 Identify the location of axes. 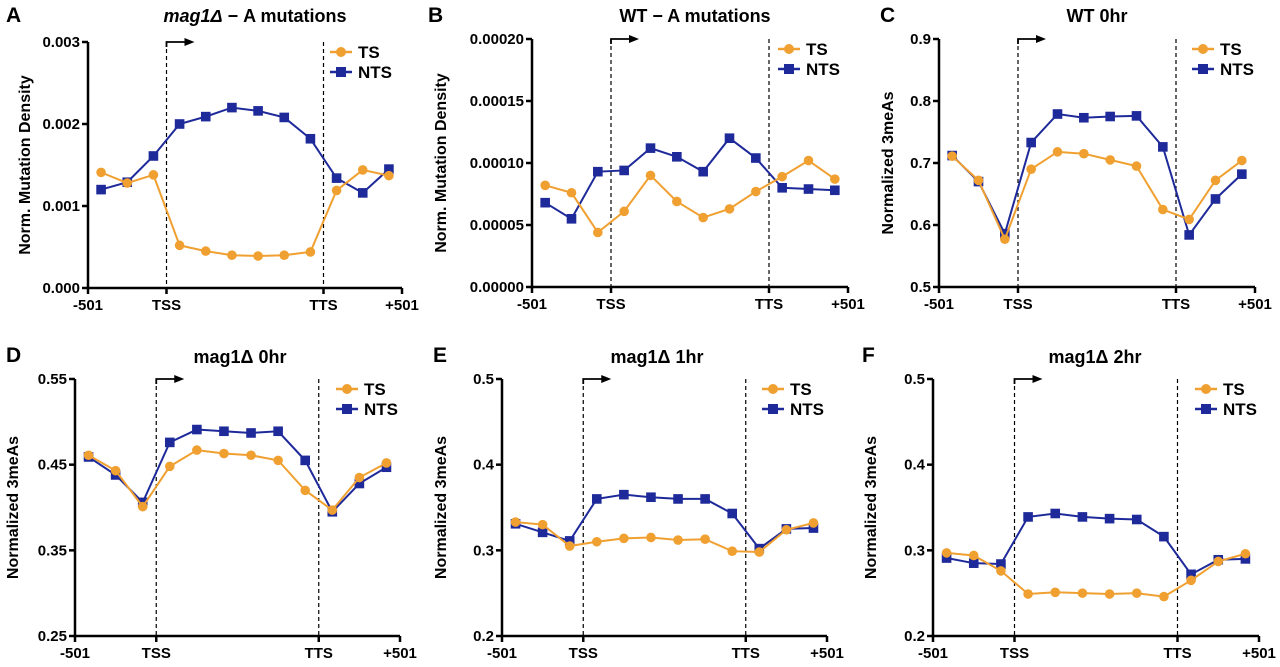
(1096, 164).